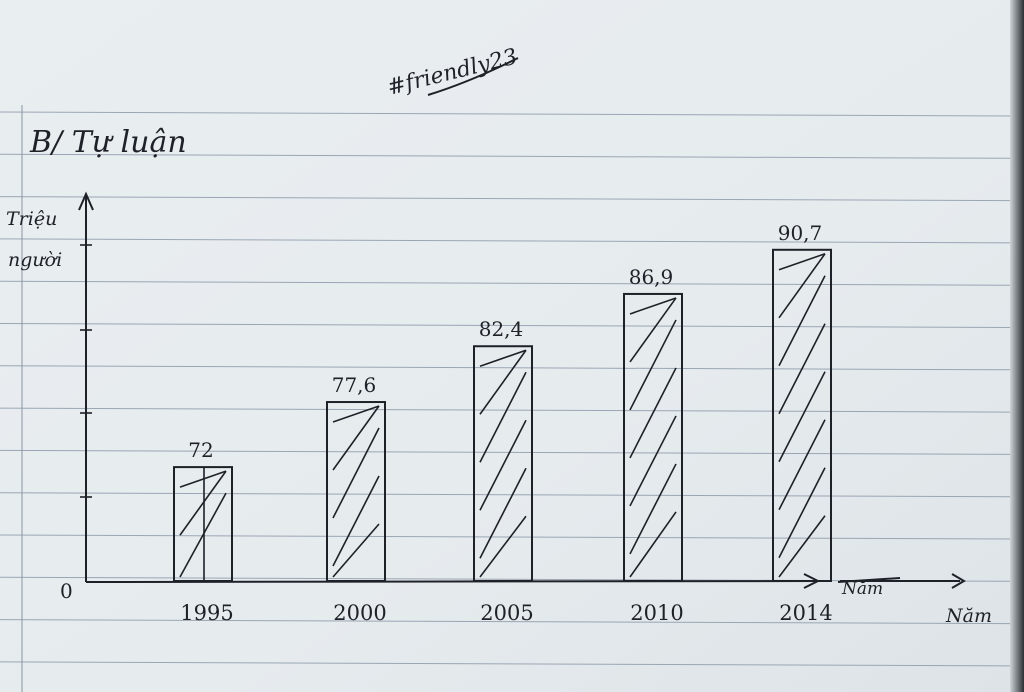  I want to click on bar-2010, so click(653, 437).